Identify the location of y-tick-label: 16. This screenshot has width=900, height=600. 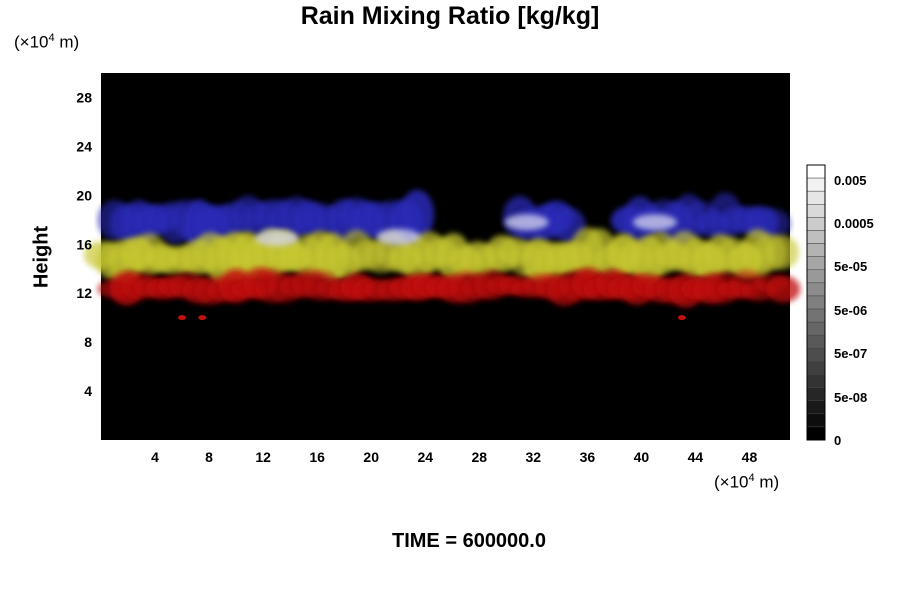
(84, 244).